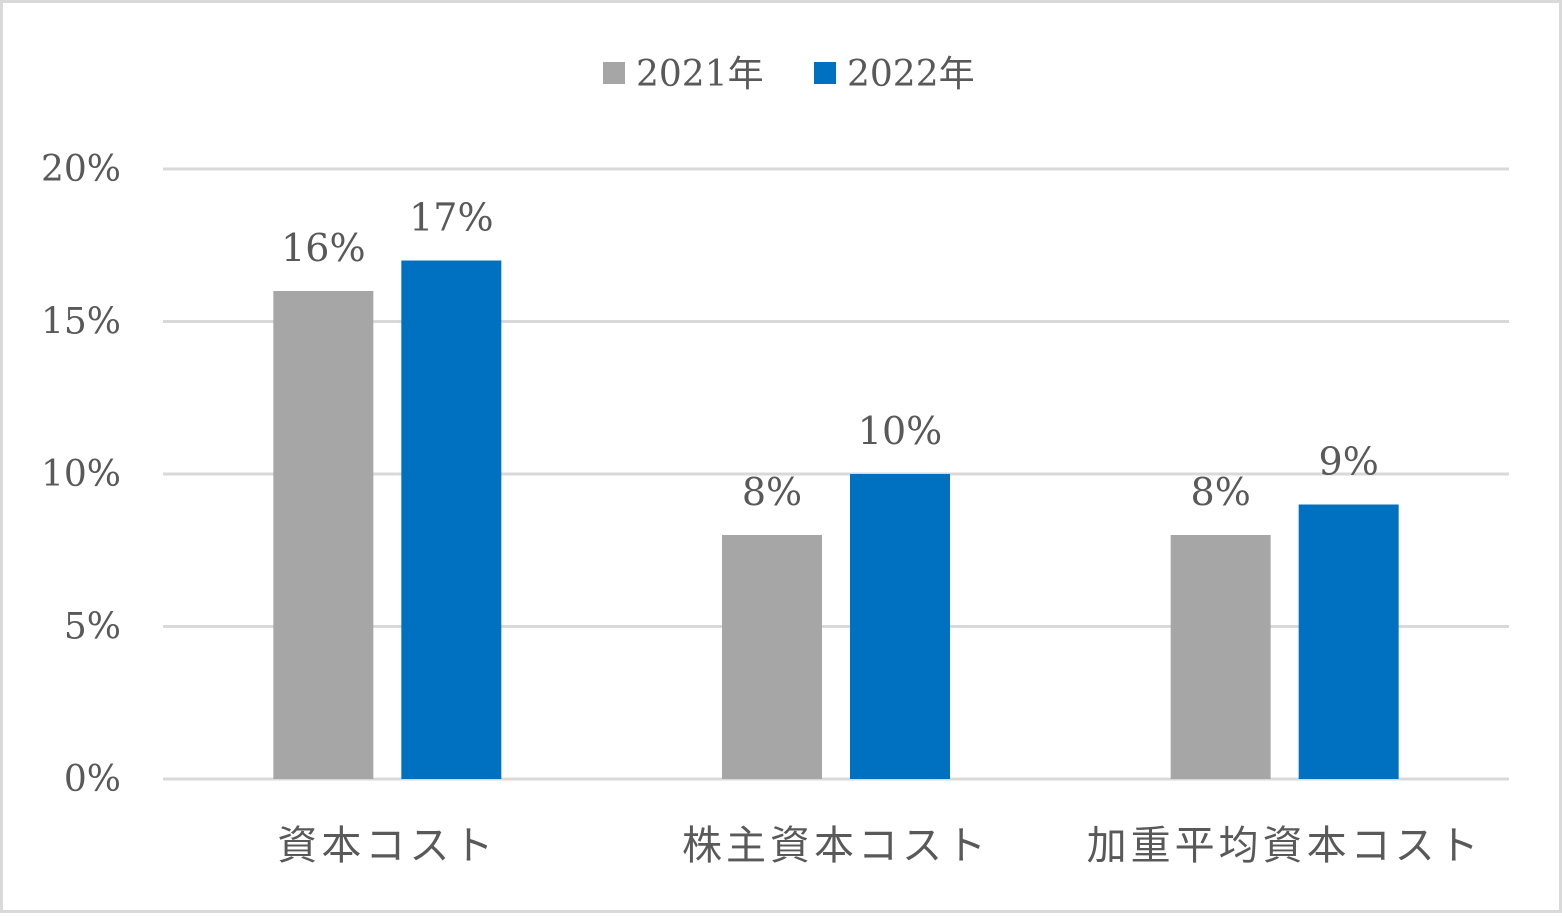 Image resolution: width=1562 pixels, height=916 pixels. Describe the element at coordinates (92, 627) in the screenshot. I see `y-tick-label: 5%` at that location.